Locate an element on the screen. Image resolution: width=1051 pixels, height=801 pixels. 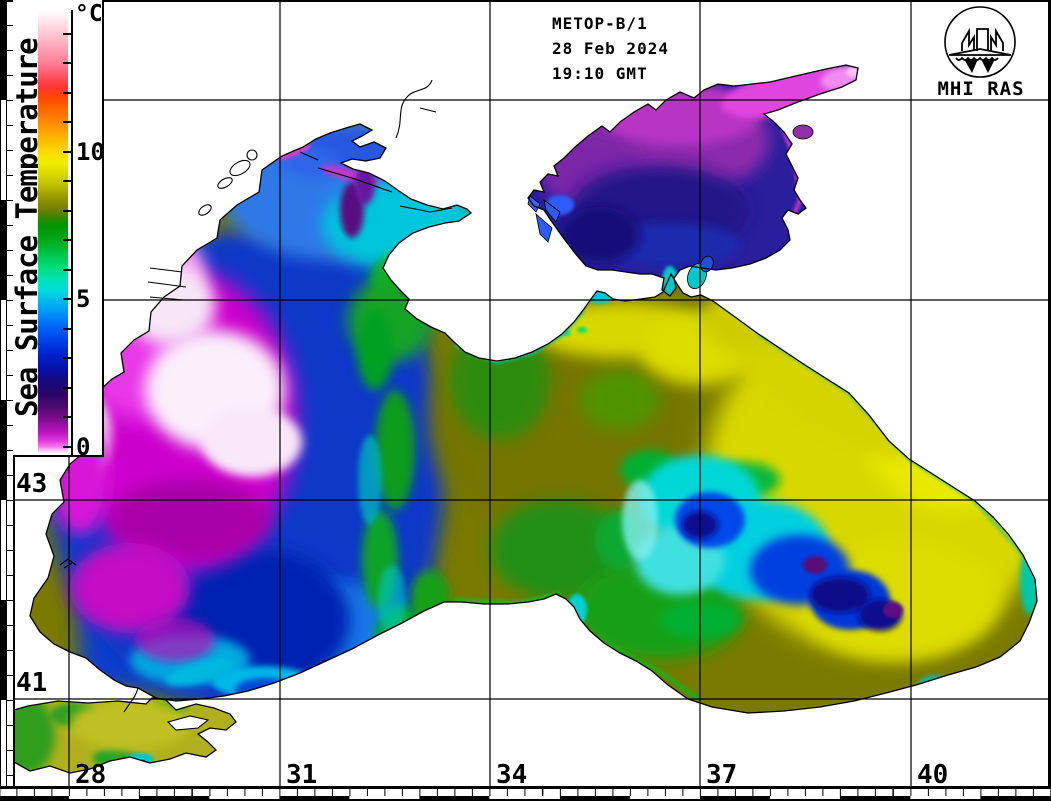
longitude-edge-scale is located at coordinates (525, 794).